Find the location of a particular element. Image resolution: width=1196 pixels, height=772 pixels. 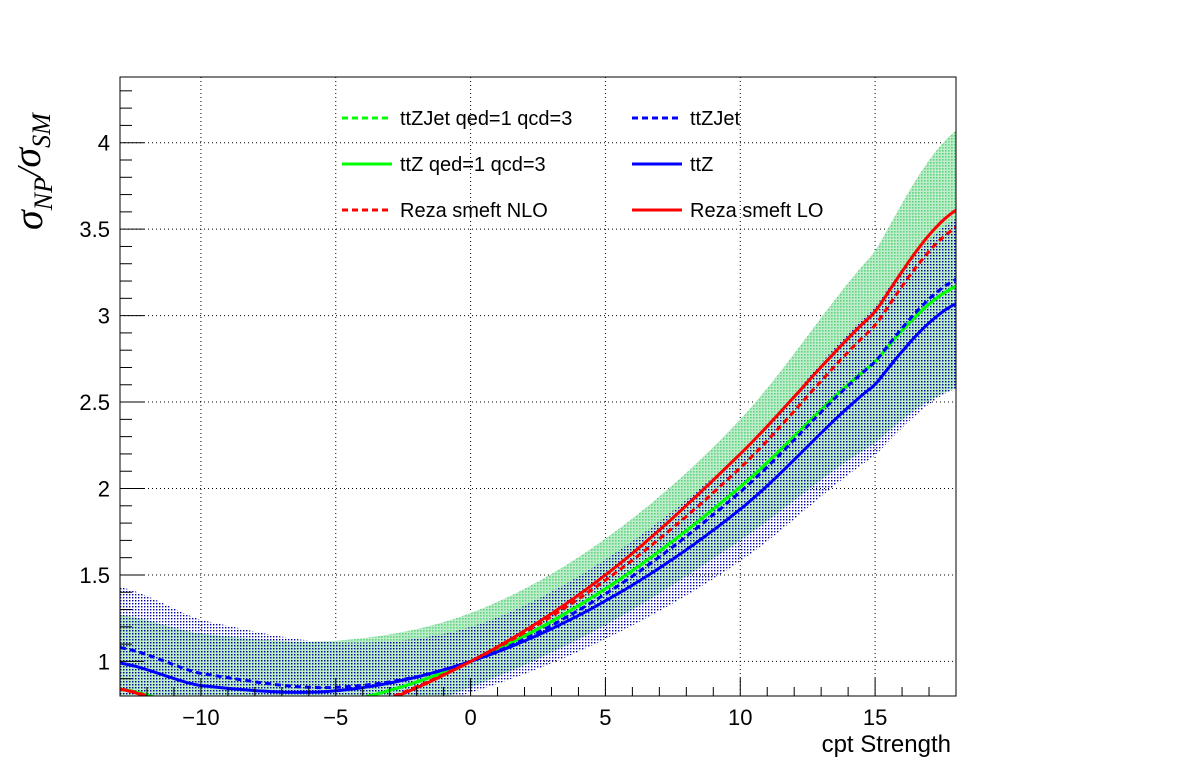

x-tick-label: −5 is located at coordinates (335, 717).